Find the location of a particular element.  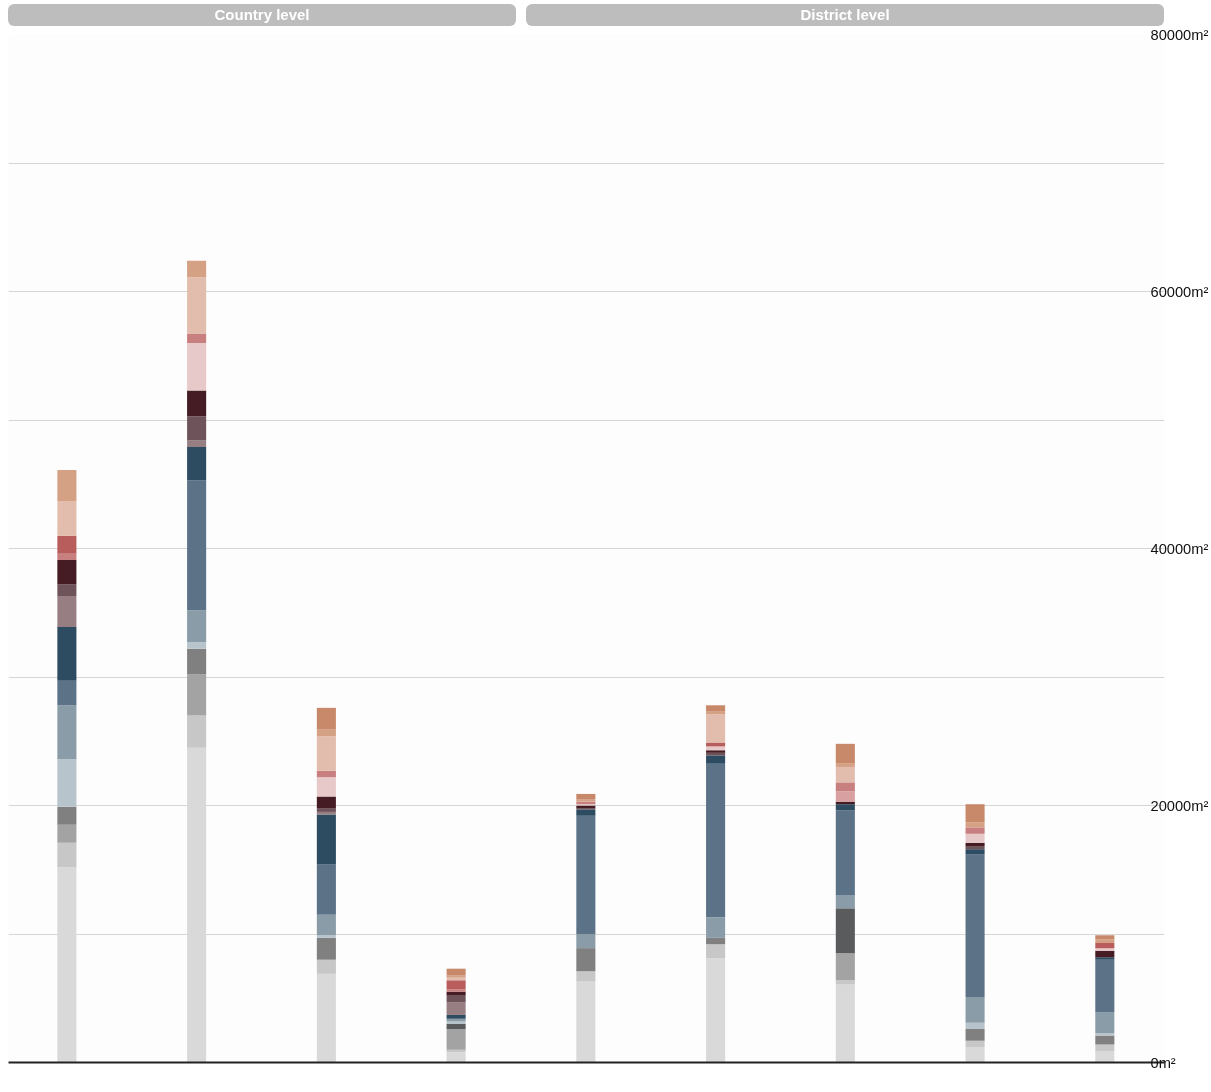

y-tick-label: 0m² is located at coordinates (1163, 1062).